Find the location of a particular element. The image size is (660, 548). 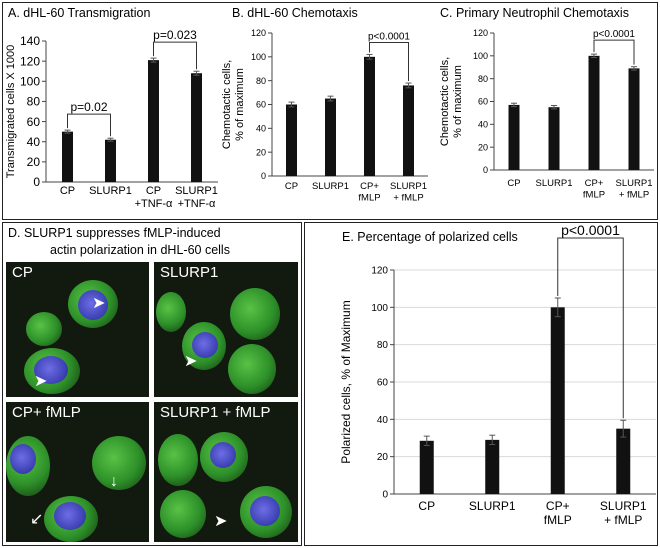

micrograph-label: SLURP1 + fMLP is located at coordinates (215, 412).